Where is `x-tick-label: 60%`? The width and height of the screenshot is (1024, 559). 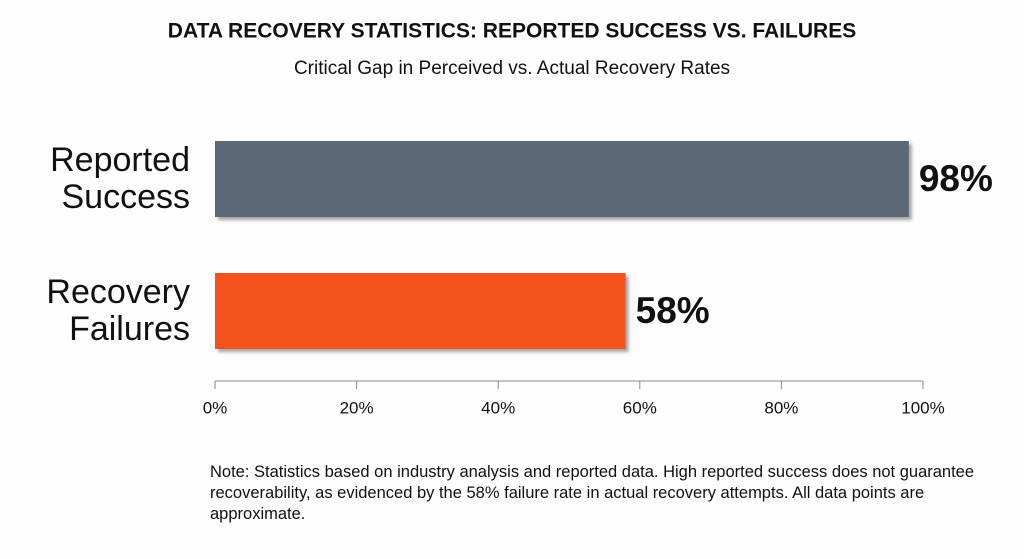
x-tick-label: 60% is located at coordinates (640, 407).